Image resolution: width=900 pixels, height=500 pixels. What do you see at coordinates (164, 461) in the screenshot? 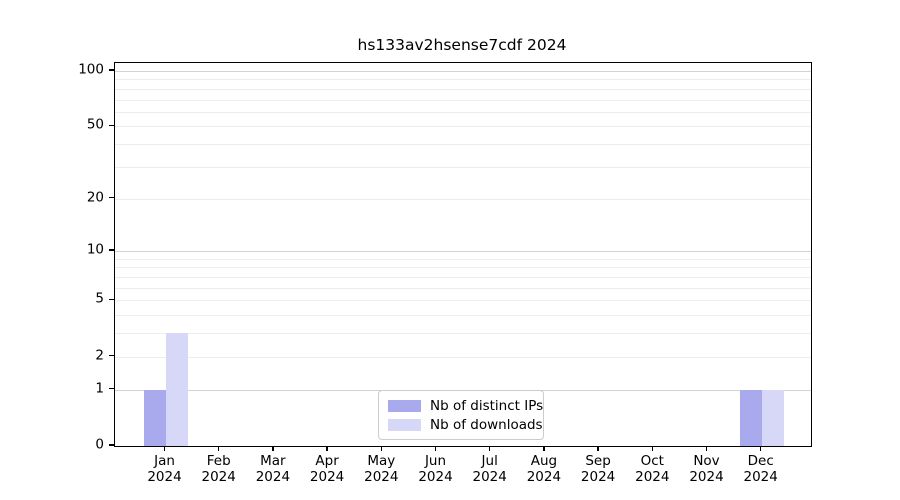
I see `xtick-month: Jan` at bounding box center [164, 461].